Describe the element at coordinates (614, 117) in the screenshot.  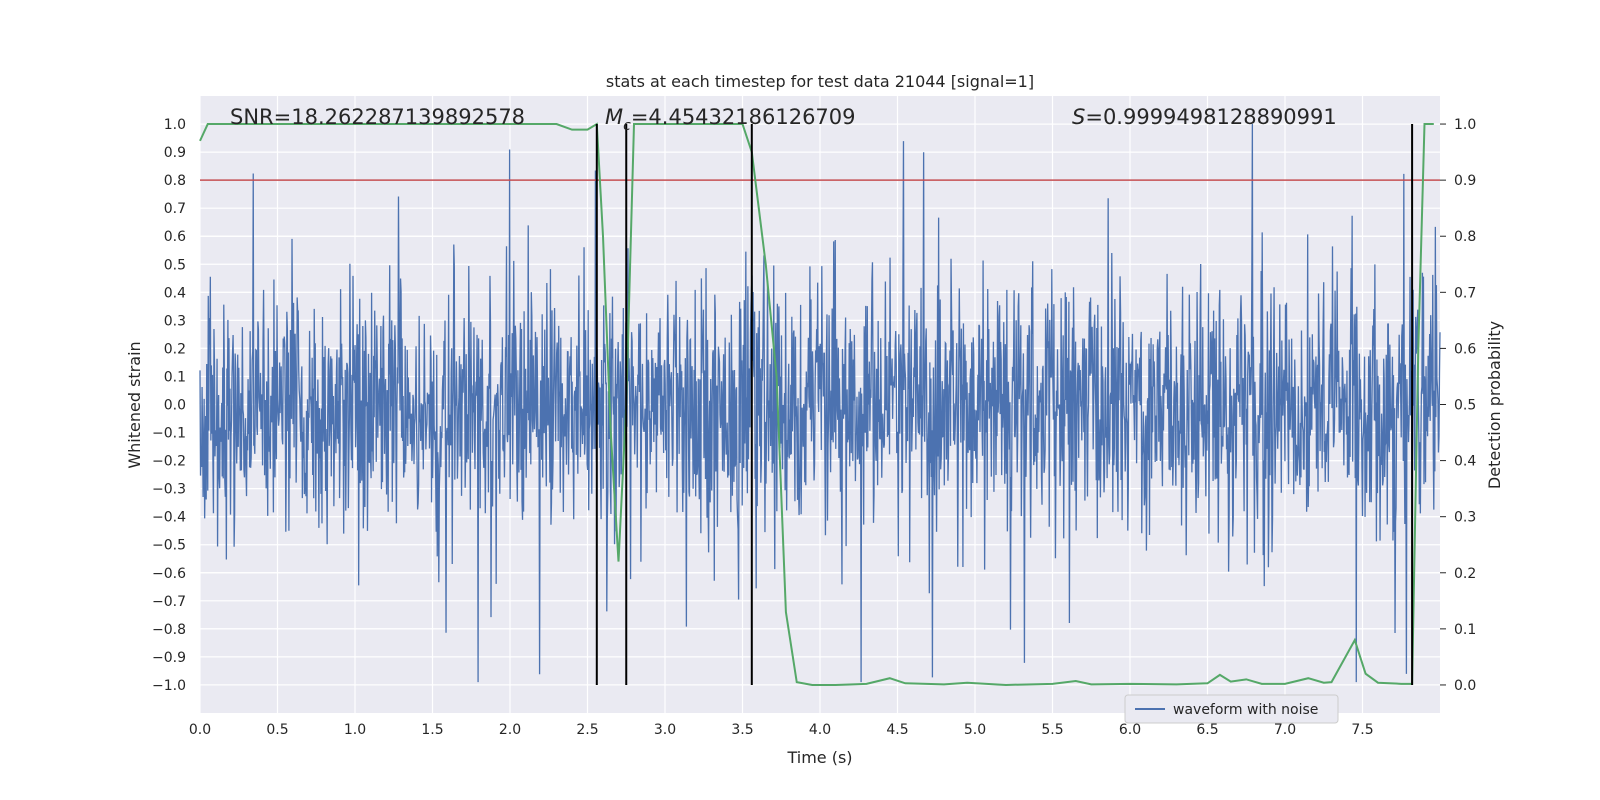
I see `chirp-mass-symbol: M` at that location.